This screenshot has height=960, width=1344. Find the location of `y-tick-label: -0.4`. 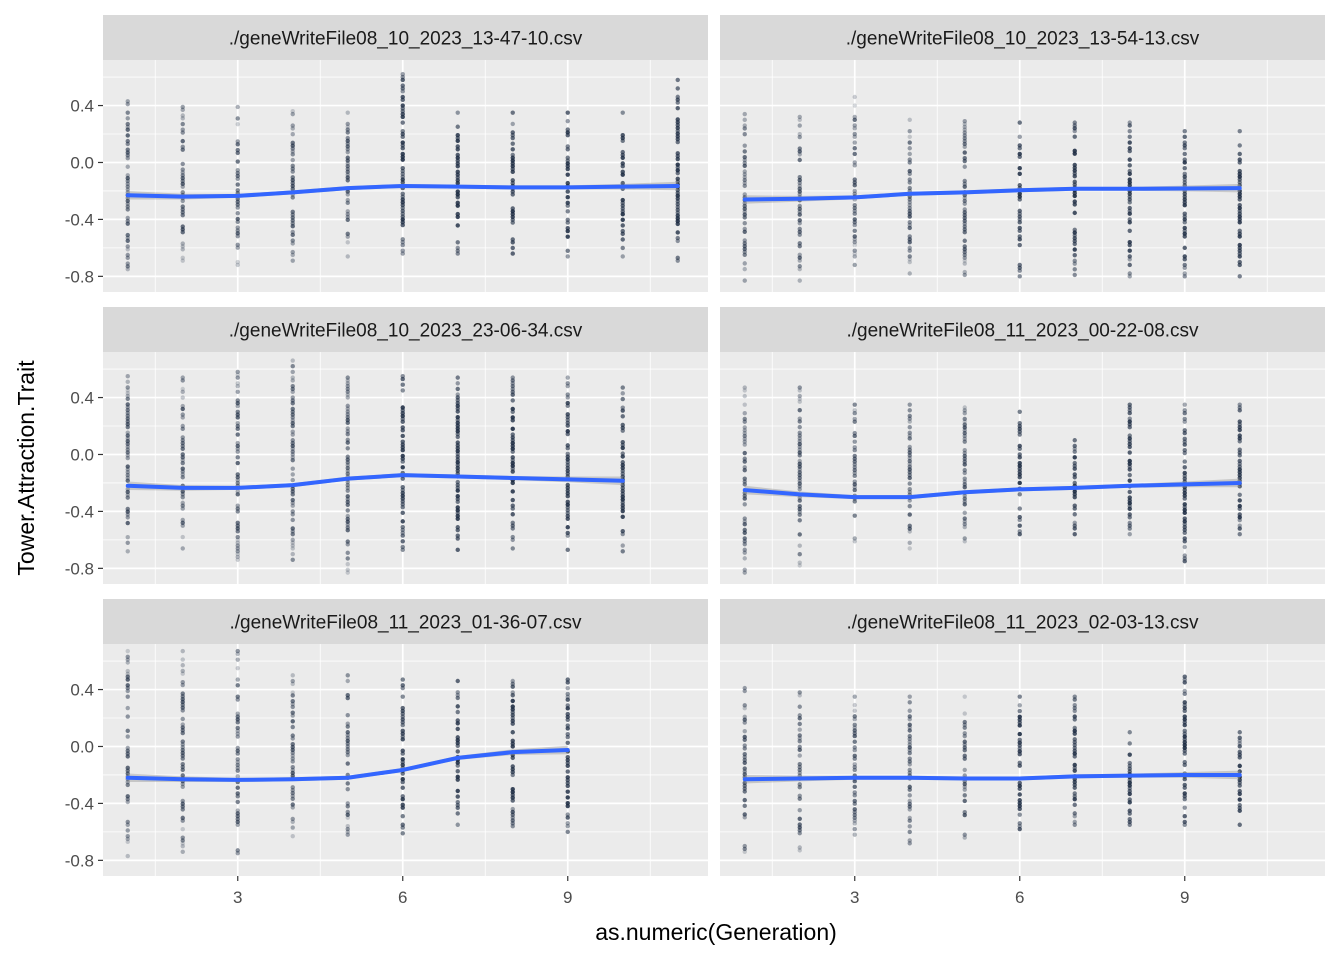

y-tick-label: -0.4 is located at coordinates (79, 803).